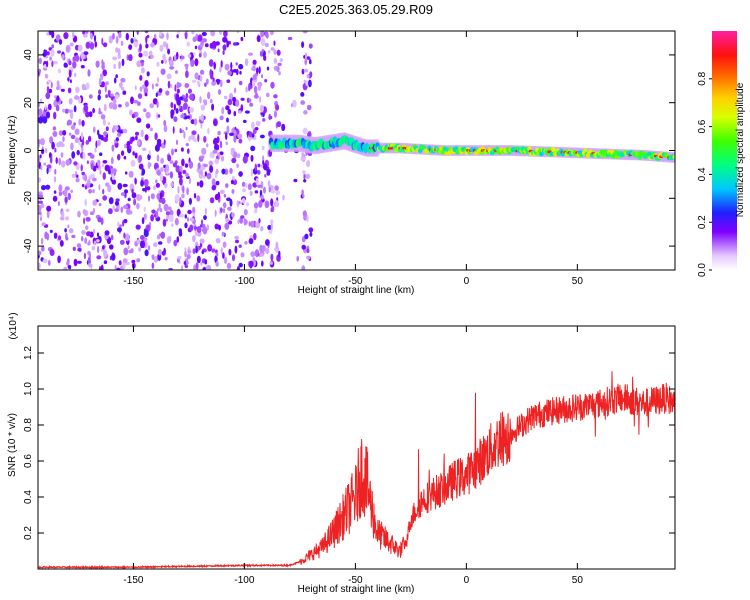  I want to click on snr-ylabel: SNR (10 * v/v), so click(12, 445).